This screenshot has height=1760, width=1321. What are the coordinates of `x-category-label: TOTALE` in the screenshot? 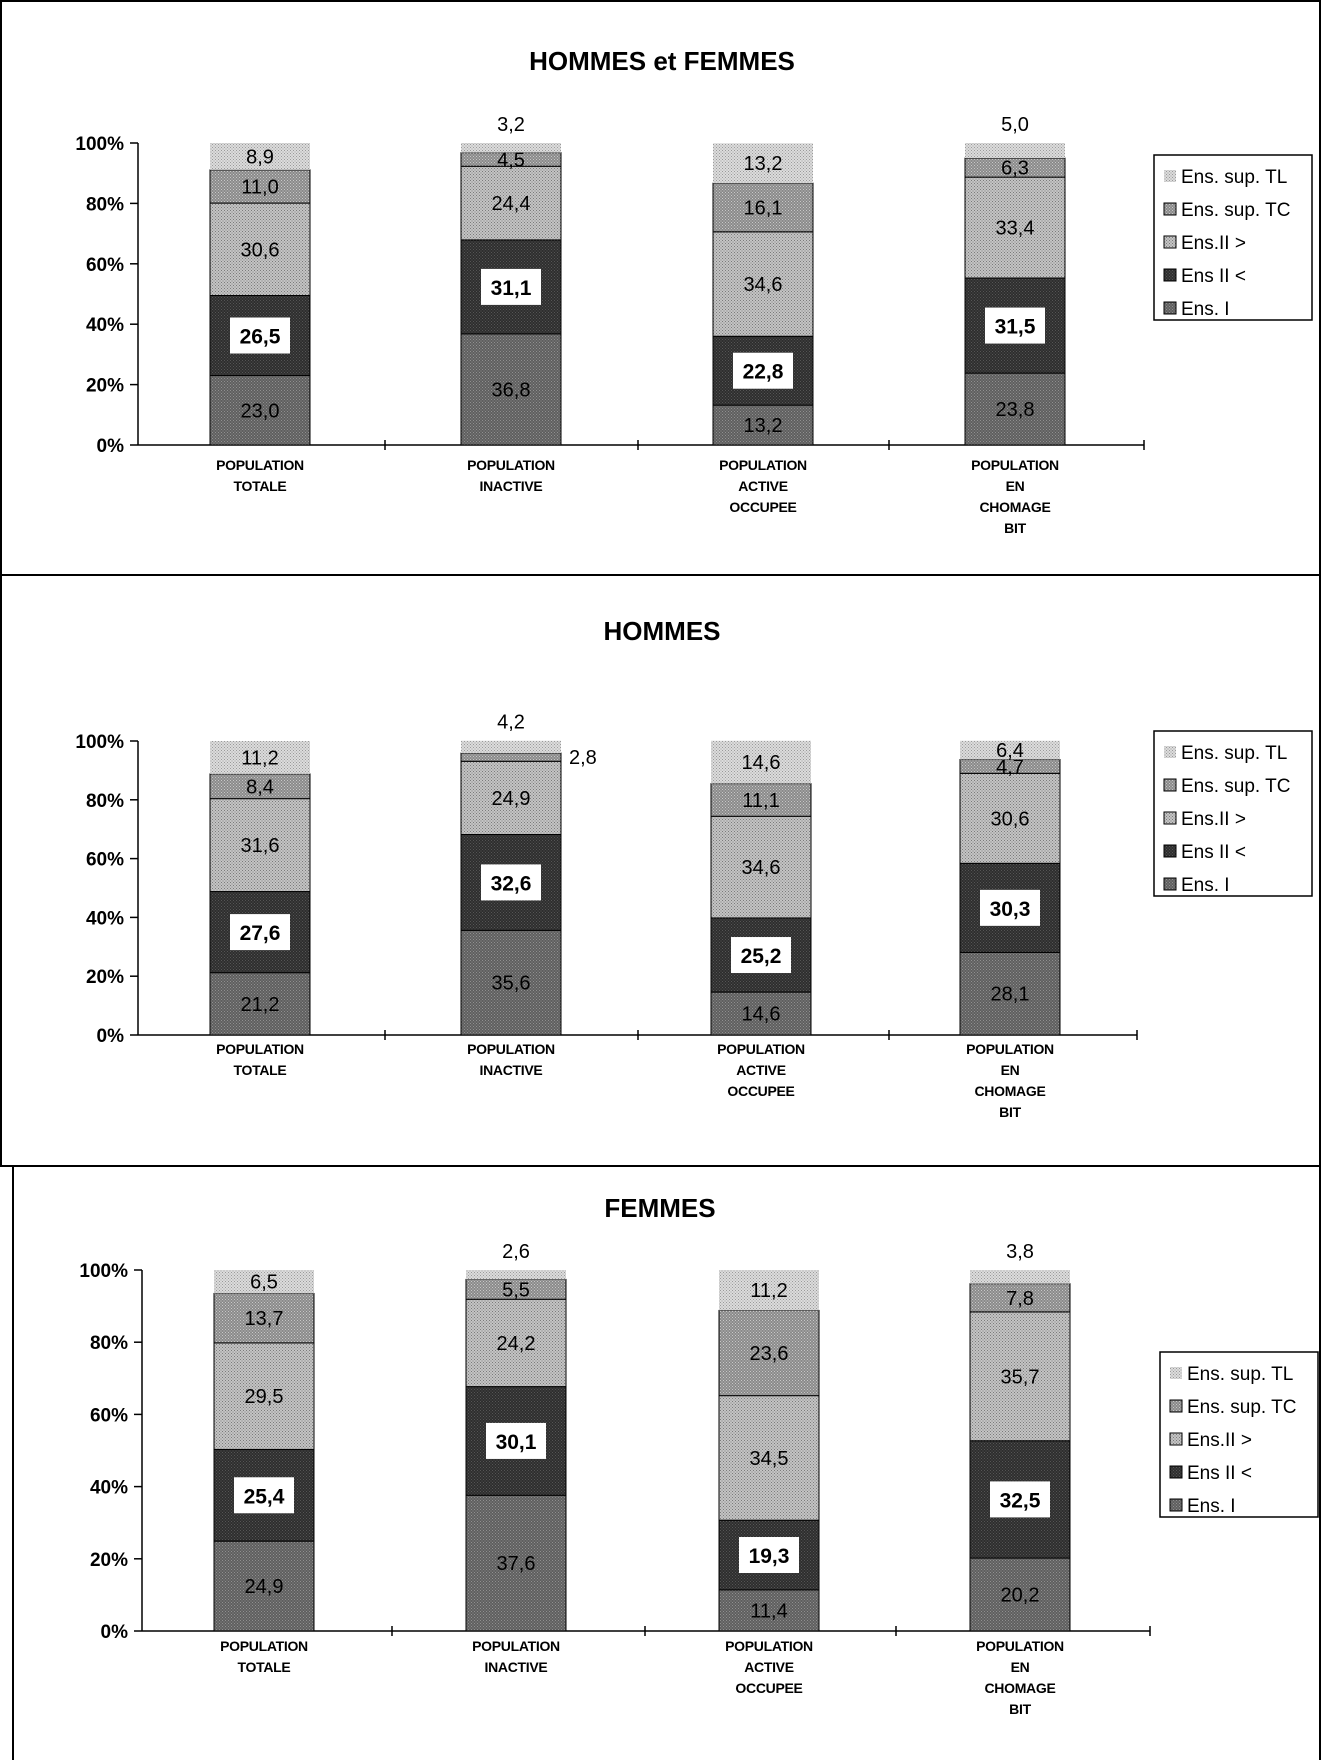 It's located at (260, 486).